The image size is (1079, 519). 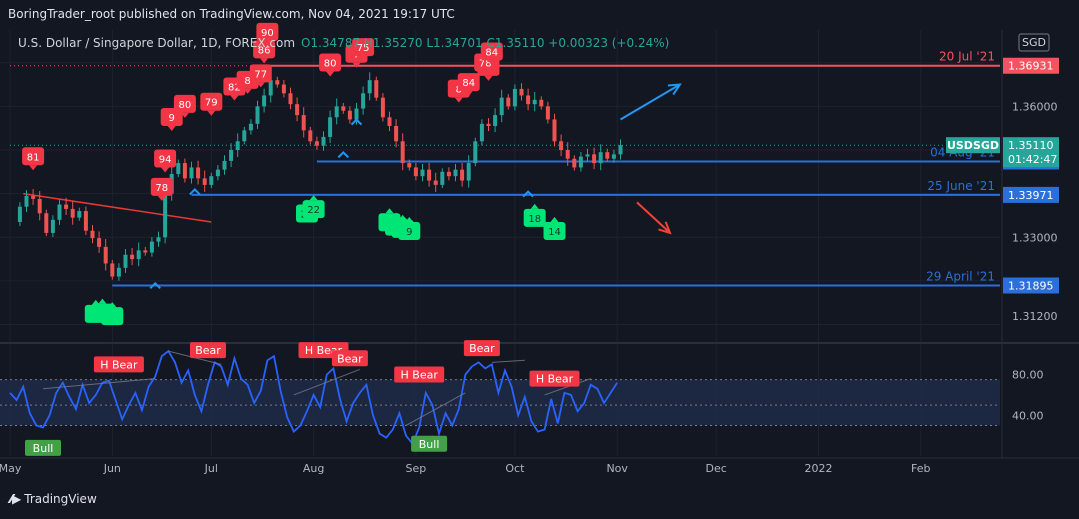 I want to click on level-value-tag, so click(x=1031, y=194).